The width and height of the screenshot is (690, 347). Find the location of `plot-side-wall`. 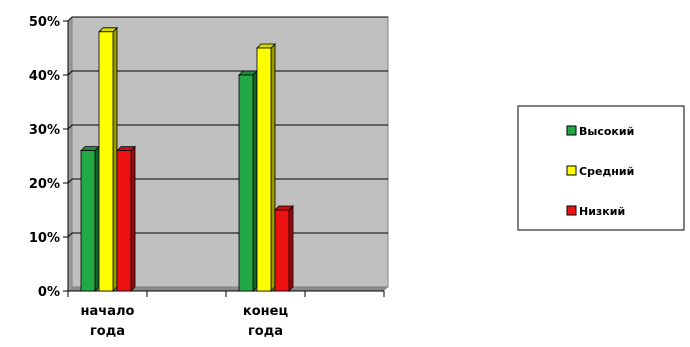

plot-side-wall is located at coordinates (70, 154).